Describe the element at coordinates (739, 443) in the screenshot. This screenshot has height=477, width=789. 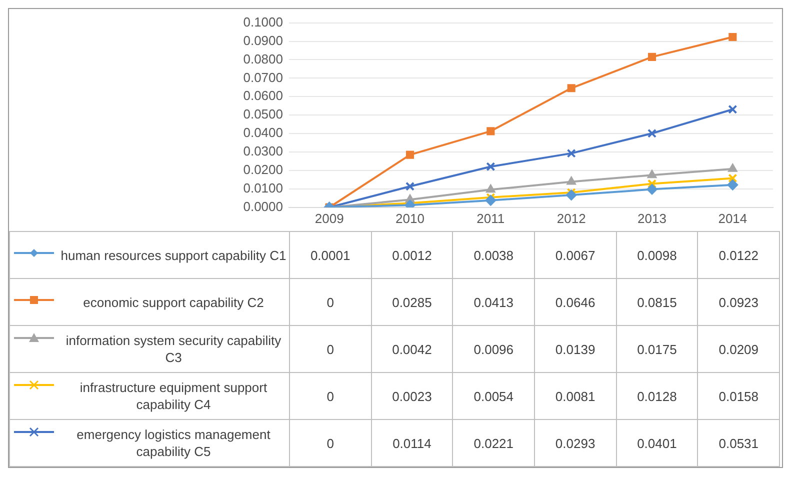
I see `data-label: 0.0531` at that location.